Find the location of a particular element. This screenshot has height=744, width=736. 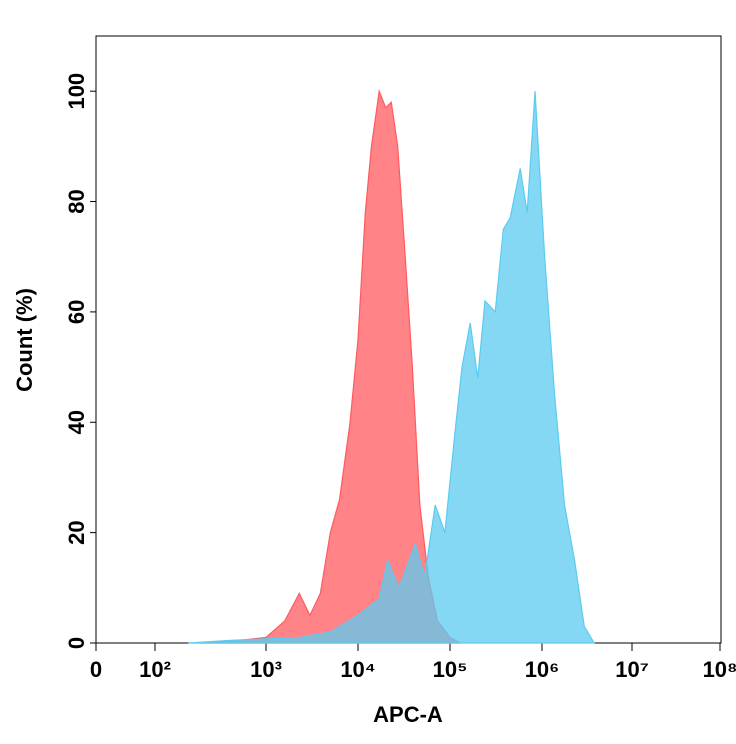

x-axis-title: APC-A is located at coordinates (408, 714).